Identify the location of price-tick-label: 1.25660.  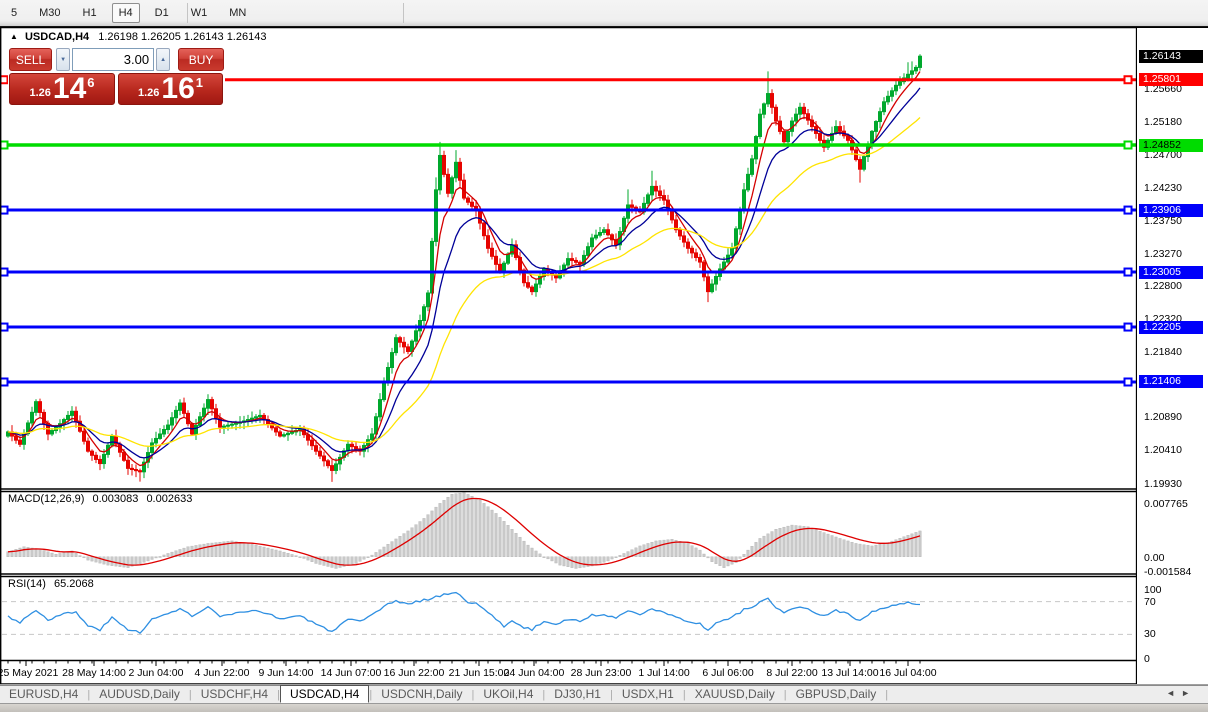
(1163, 89).